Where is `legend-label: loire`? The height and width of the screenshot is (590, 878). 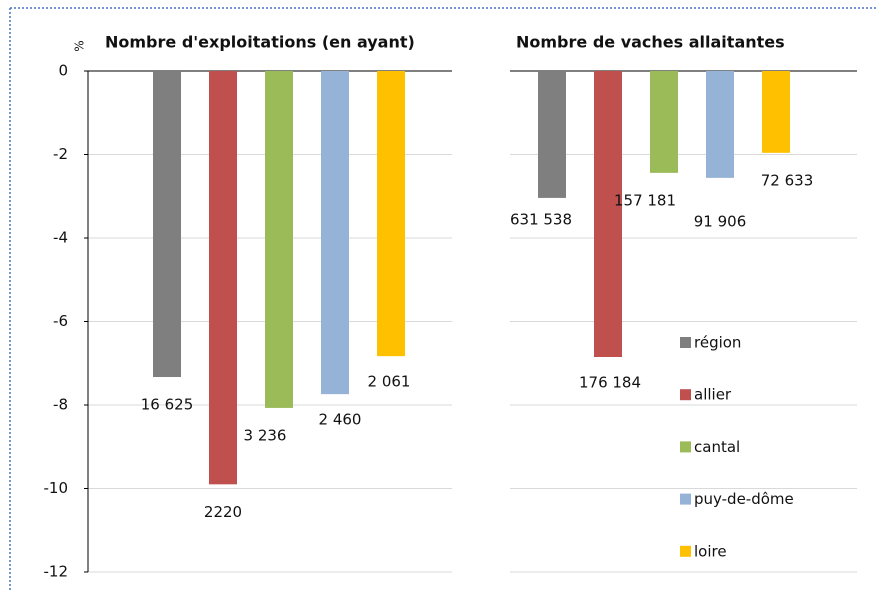
legend-label: loire is located at coordinates (710, 551).